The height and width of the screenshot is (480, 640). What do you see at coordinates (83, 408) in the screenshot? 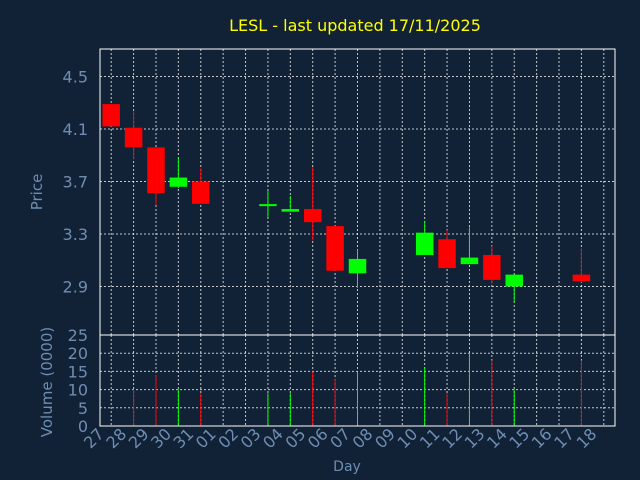
I see `volume-tick-label: 5` at bounding box center [83, 408].